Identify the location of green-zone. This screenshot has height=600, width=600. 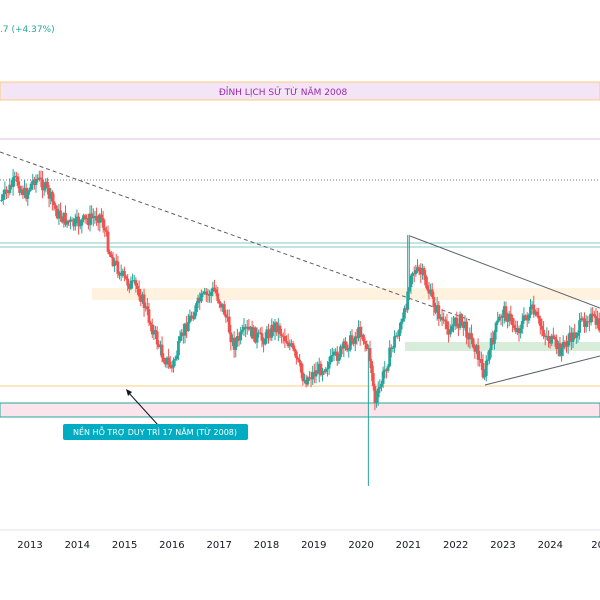
(502, 346).